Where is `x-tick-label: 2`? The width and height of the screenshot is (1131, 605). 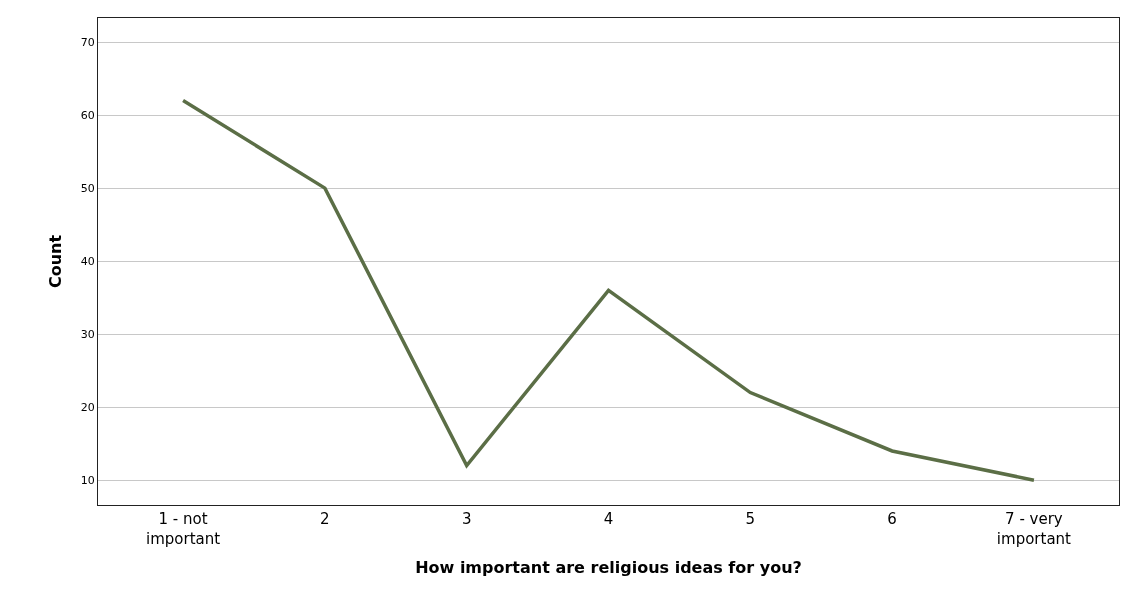 x-tick-label: 2 is located at coordinates (325, 519).